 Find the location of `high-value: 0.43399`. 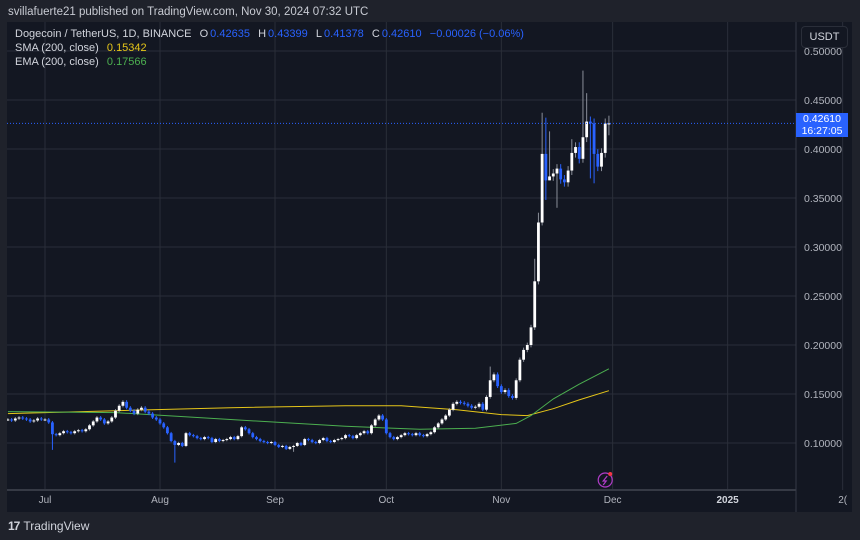

high-value: 0.43399 is located at coordinates (288, 34).